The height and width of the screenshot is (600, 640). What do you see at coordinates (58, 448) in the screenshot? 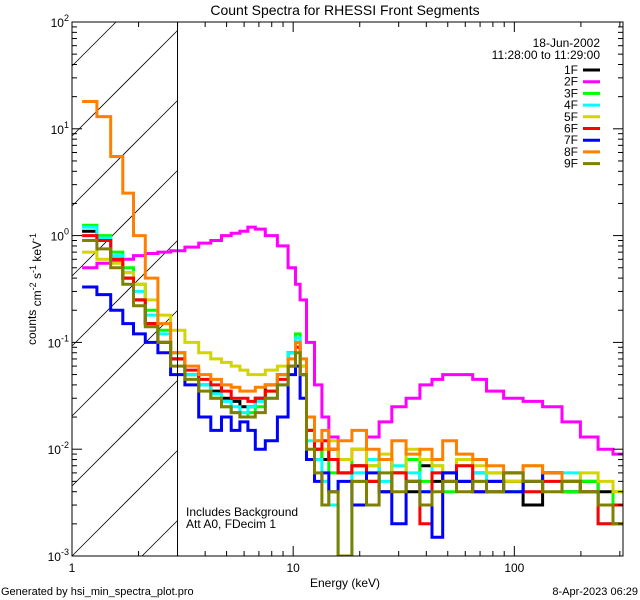
I see `y-tick-label: 10⁻²` at bounding box center [58, 448].